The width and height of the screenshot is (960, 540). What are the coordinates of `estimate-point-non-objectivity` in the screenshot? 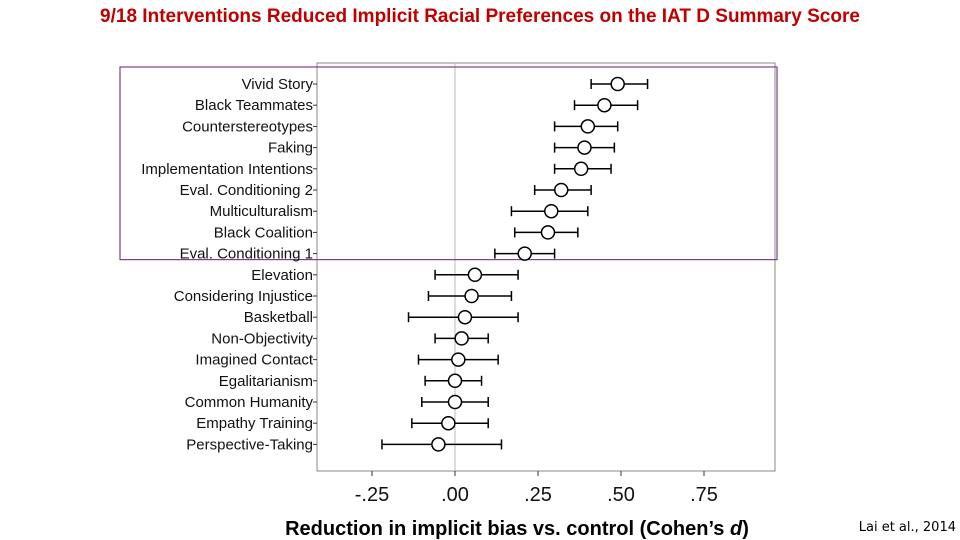 It's located at (461, 338).